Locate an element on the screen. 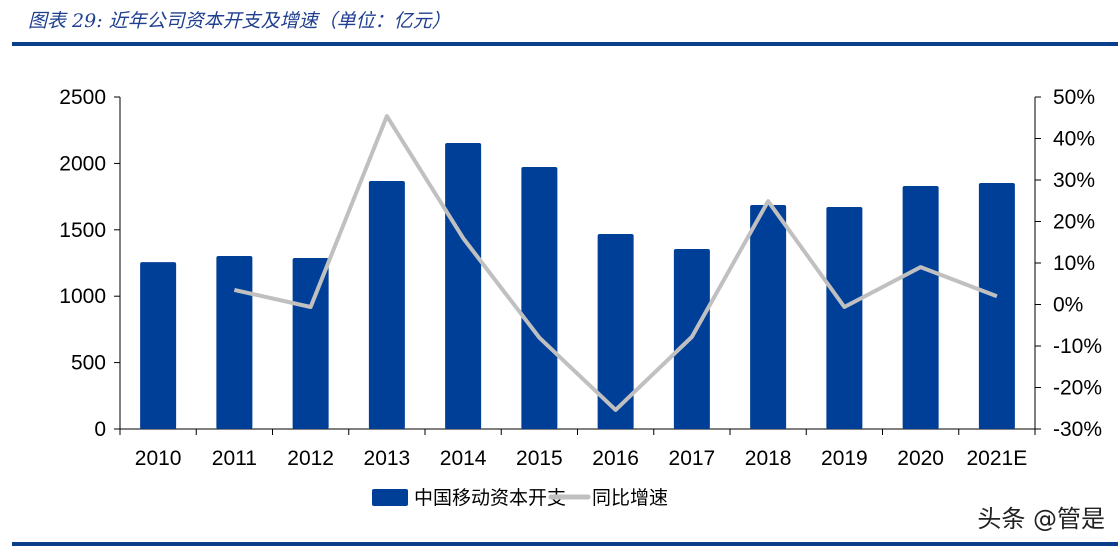  x-tick-label: 2014 is located at coordinates (463, 458).